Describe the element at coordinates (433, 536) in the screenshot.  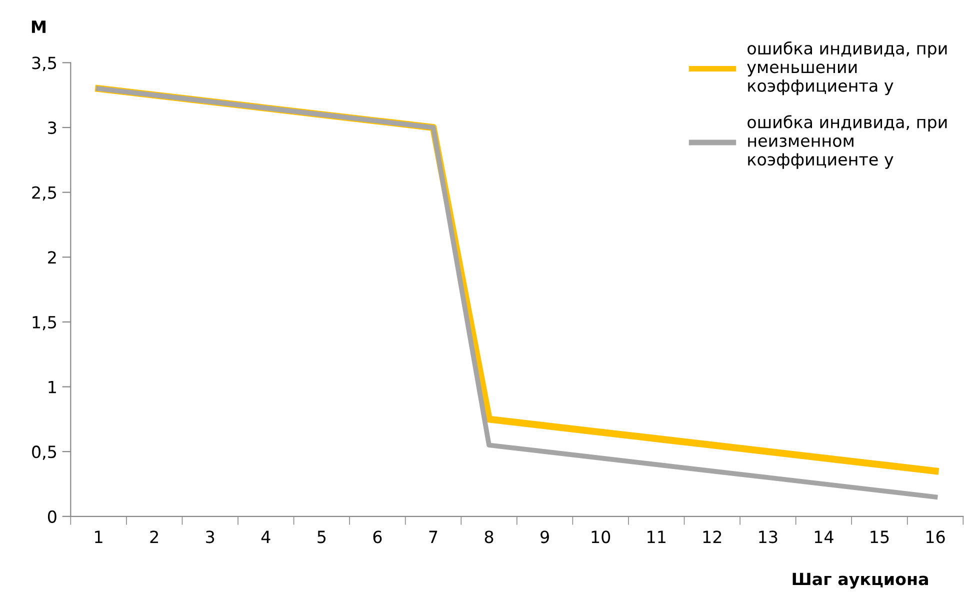
I see `x-tick-label: 7` at that location.